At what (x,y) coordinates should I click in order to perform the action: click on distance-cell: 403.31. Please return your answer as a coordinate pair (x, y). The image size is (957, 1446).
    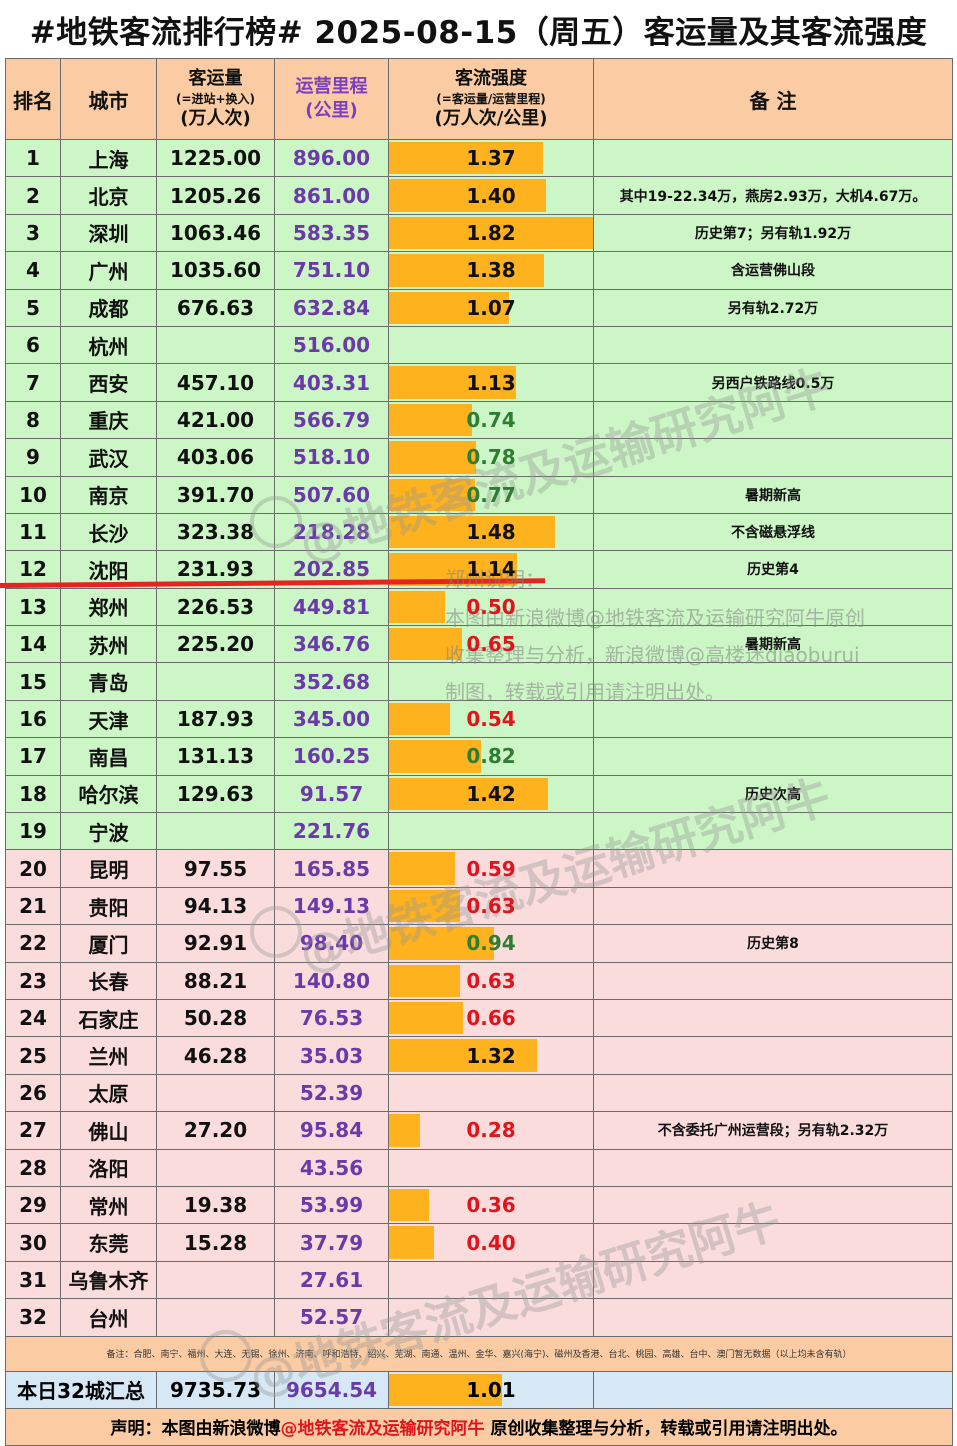
    Looking at the image, I should click on (331, 382).